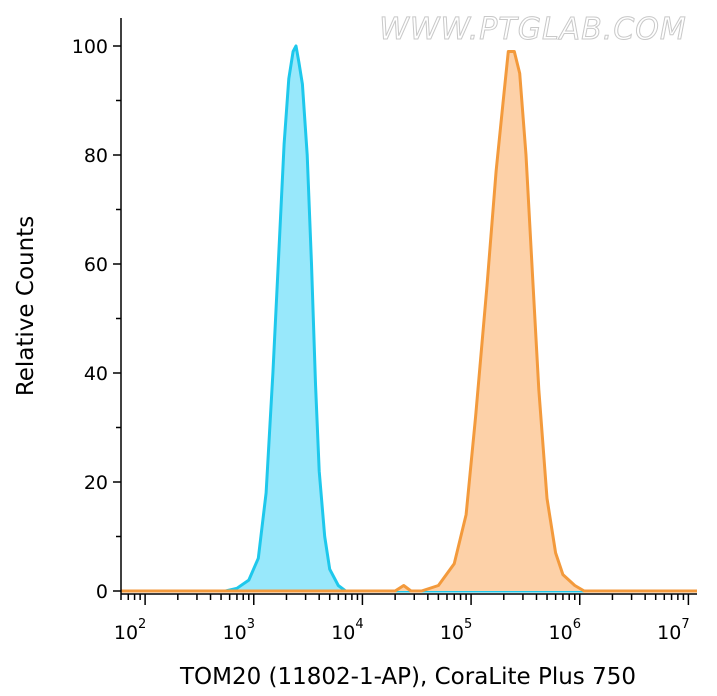 This screenshot has width=717, height=696. Describe the element at coordinates (90, 47) in the screenshot. I see `y-tick-label: 100` at that location.